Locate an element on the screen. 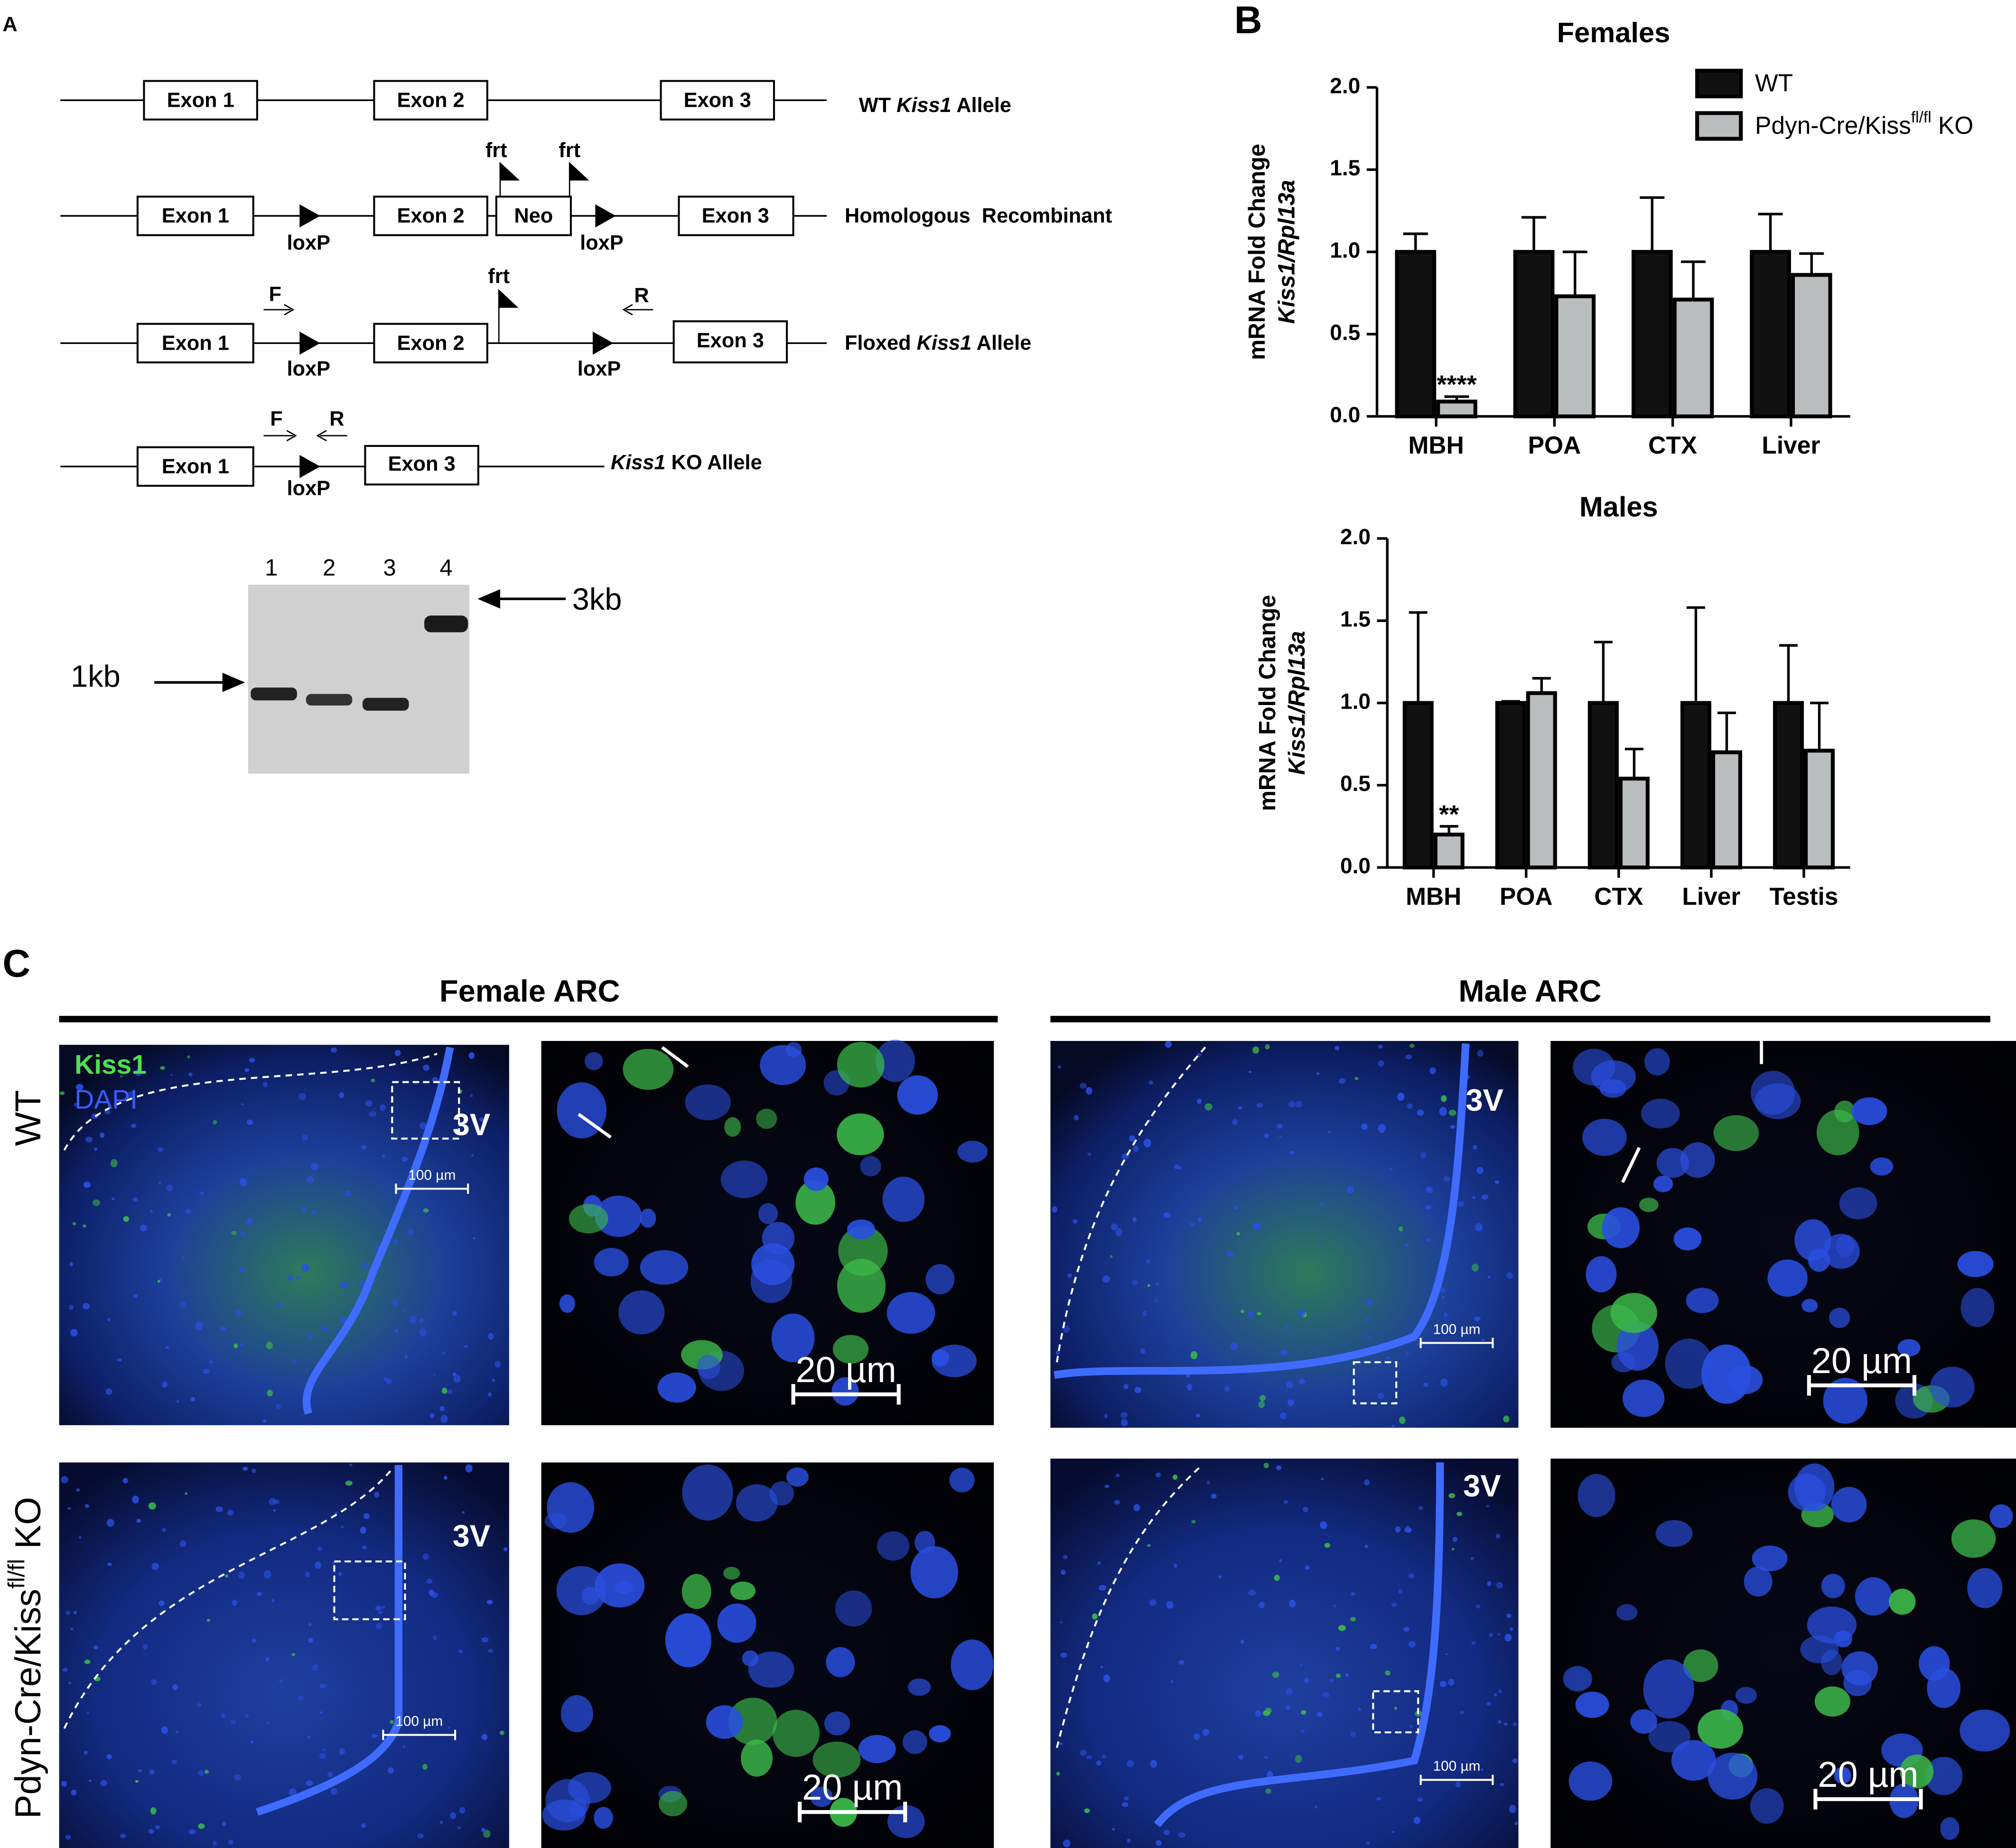 This screenshot has width=2016, height=1848. primer-label: R is located at coordinates (641, 295).